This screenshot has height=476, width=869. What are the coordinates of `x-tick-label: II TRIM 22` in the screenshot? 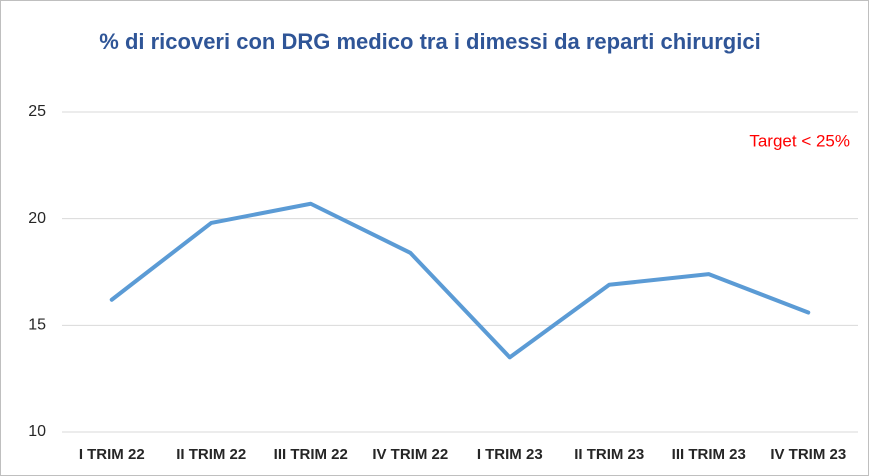 It's located at (211, 454).